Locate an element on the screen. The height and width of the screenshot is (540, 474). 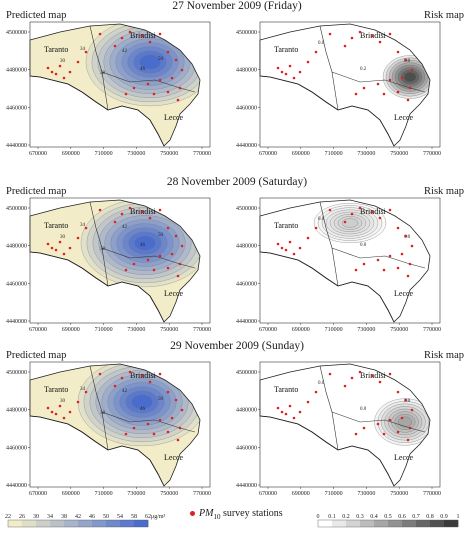
y-tick-label: 4480000 is located at coordinates (246, 247).